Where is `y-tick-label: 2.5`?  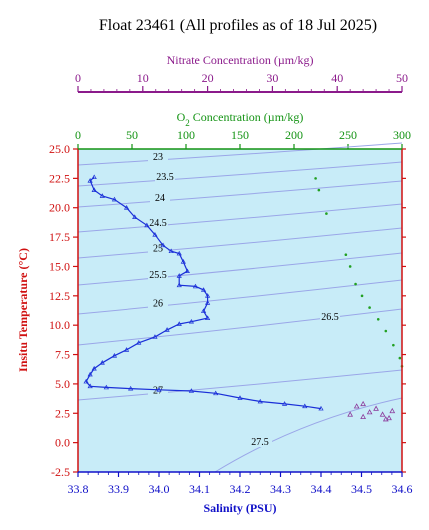 y-tick-label: 2.5 is located at coordinates (62, 413).